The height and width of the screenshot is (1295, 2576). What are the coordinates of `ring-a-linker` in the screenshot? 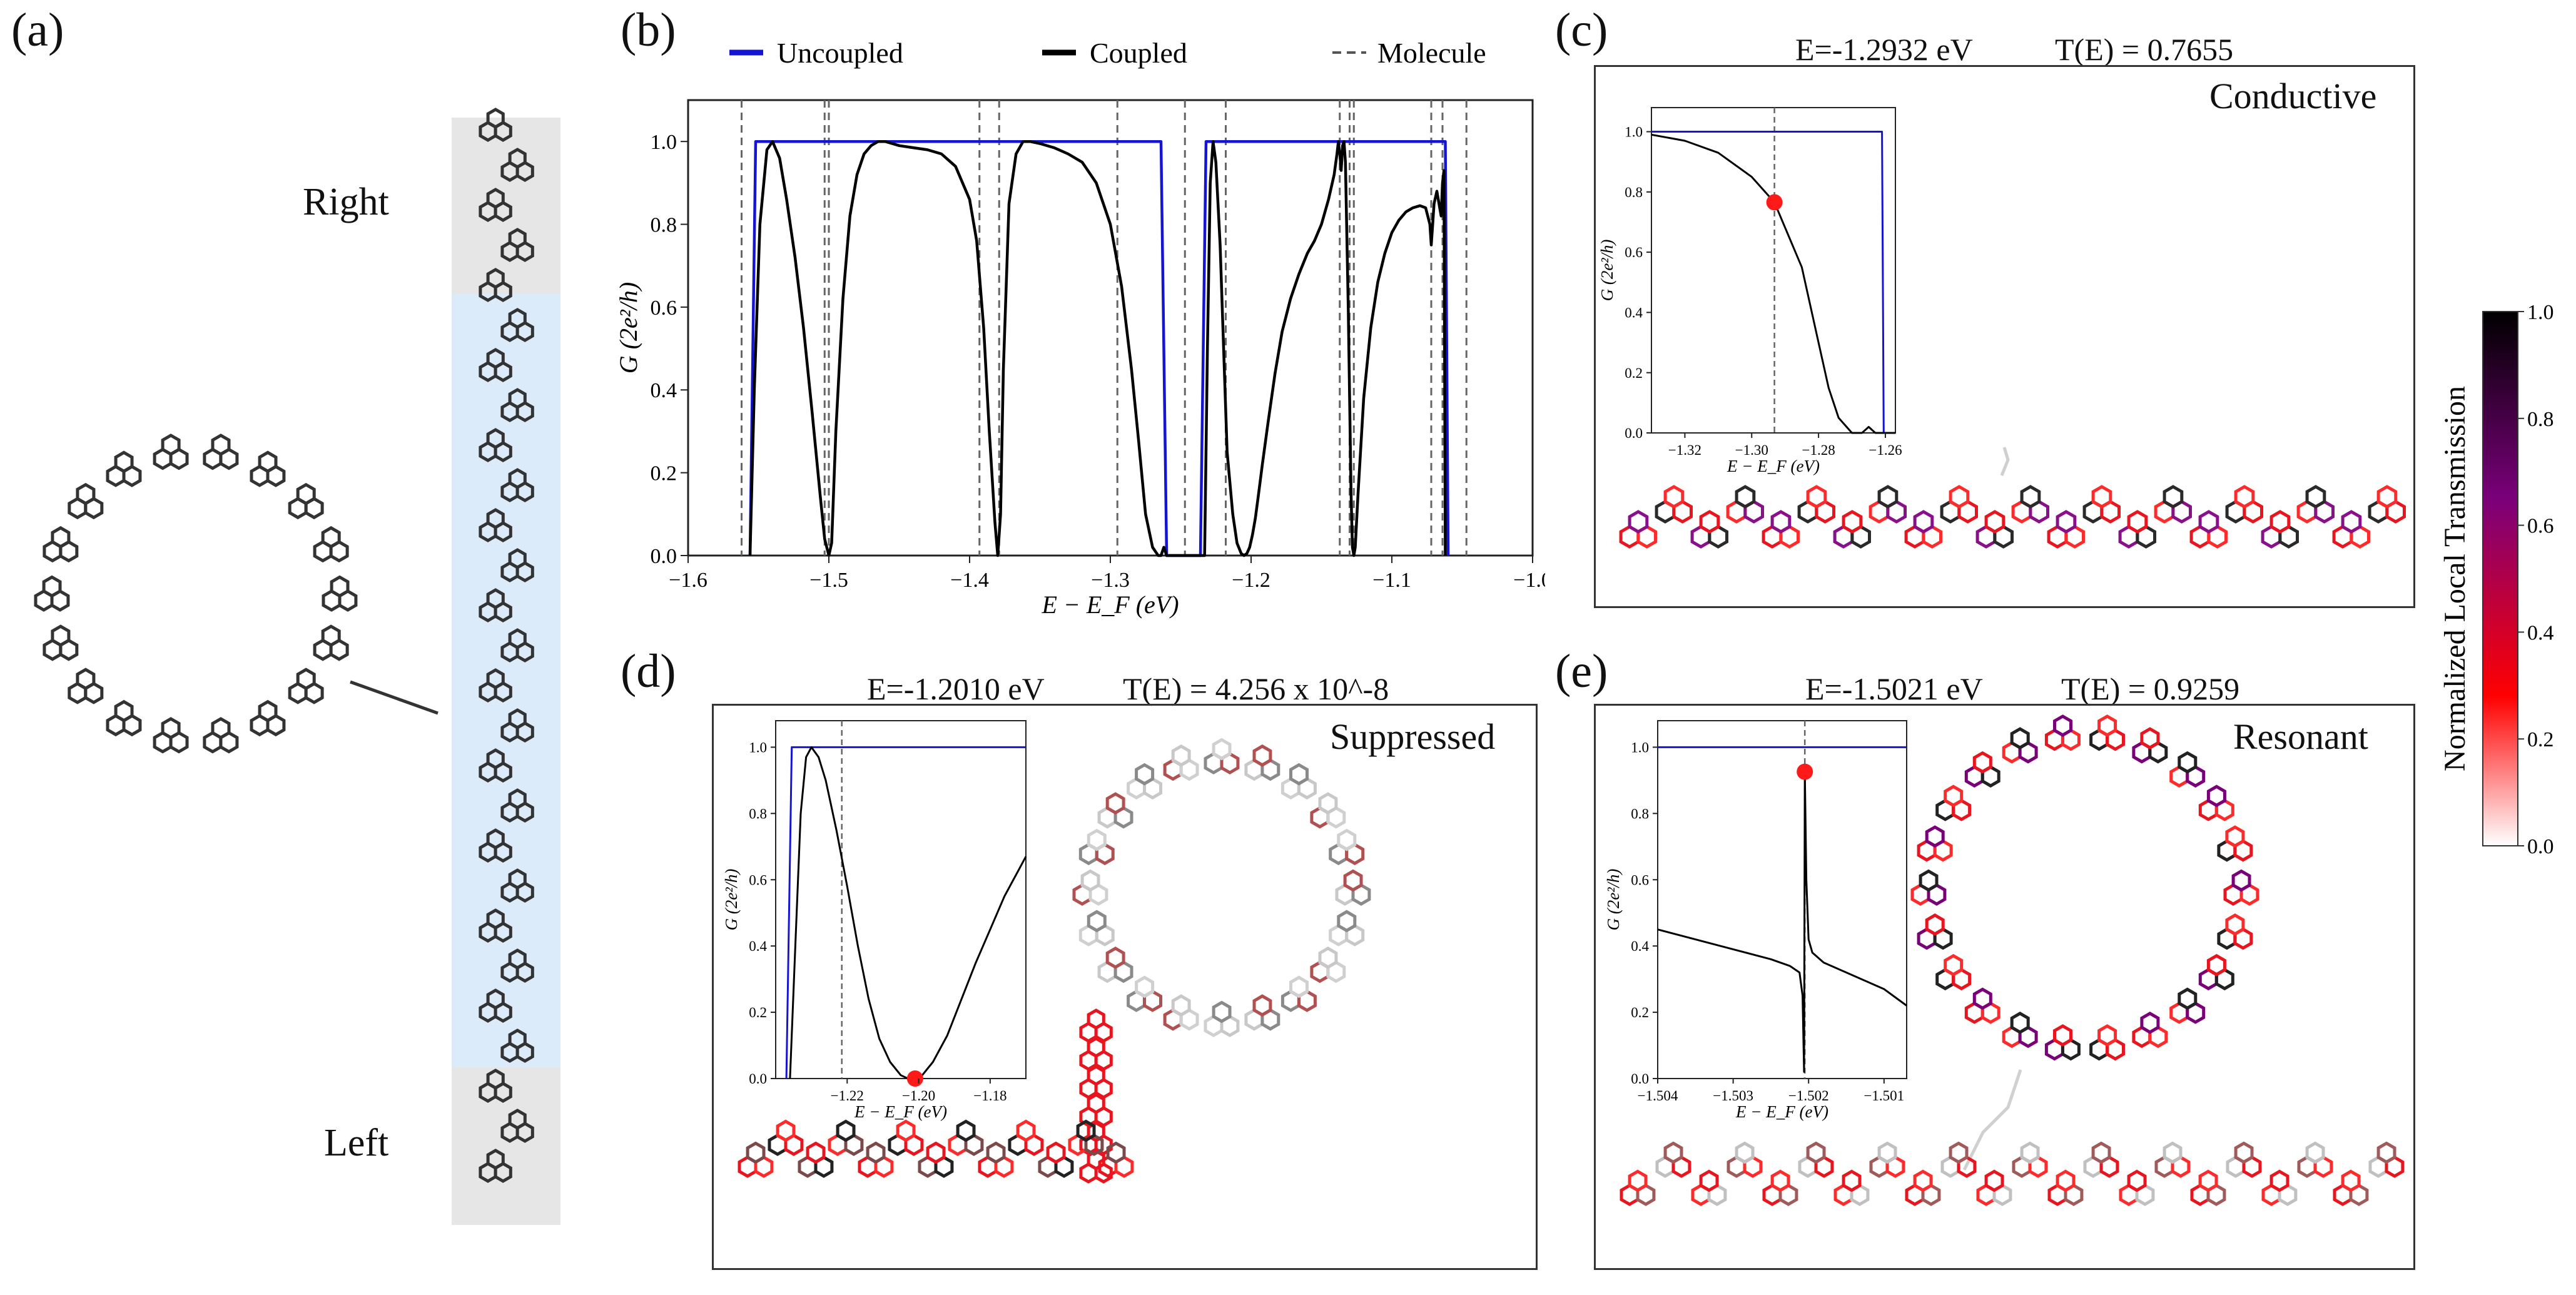 It's located at (394, 697).